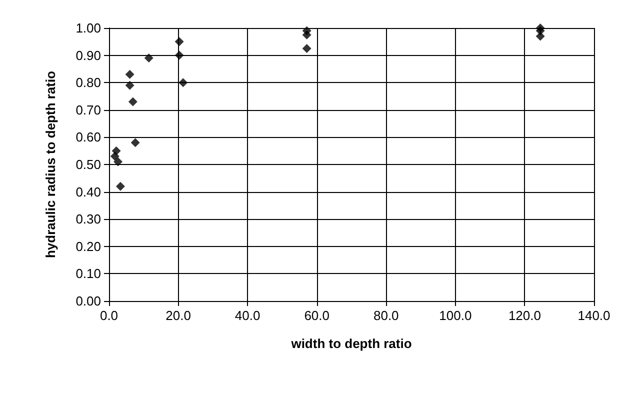 The image size is (624, 413). I want to click on x-tick-label: 80.0, so click(386, 315).